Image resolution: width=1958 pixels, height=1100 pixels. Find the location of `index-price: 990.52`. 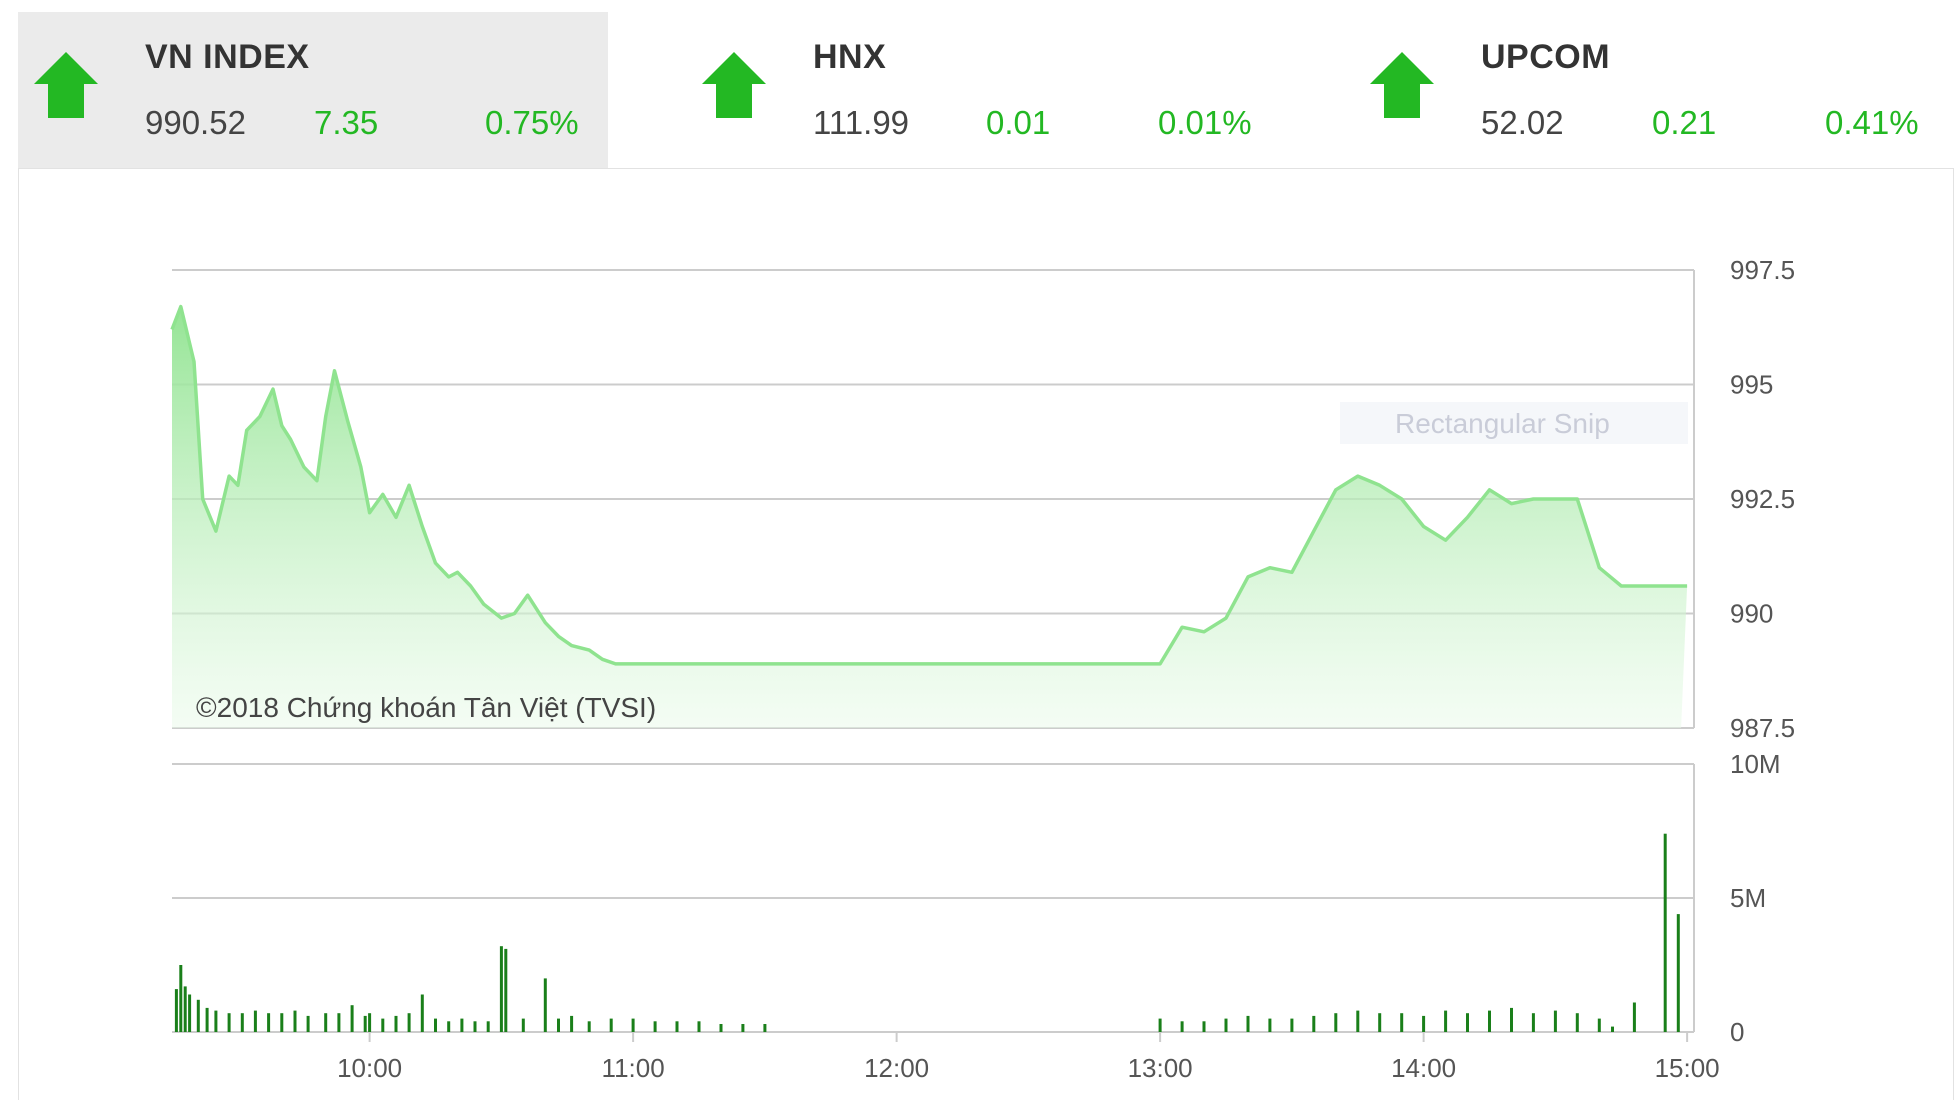

index-price: 990.52 is located at coordinates (195, 122).